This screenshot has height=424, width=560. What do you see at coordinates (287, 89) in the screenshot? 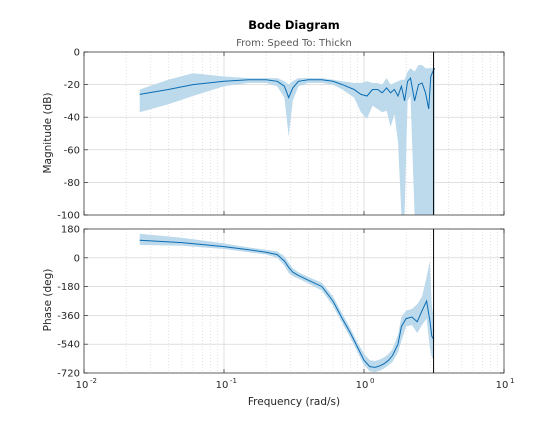
I see `magnitude-response-line` at bounding box center [287, 89].